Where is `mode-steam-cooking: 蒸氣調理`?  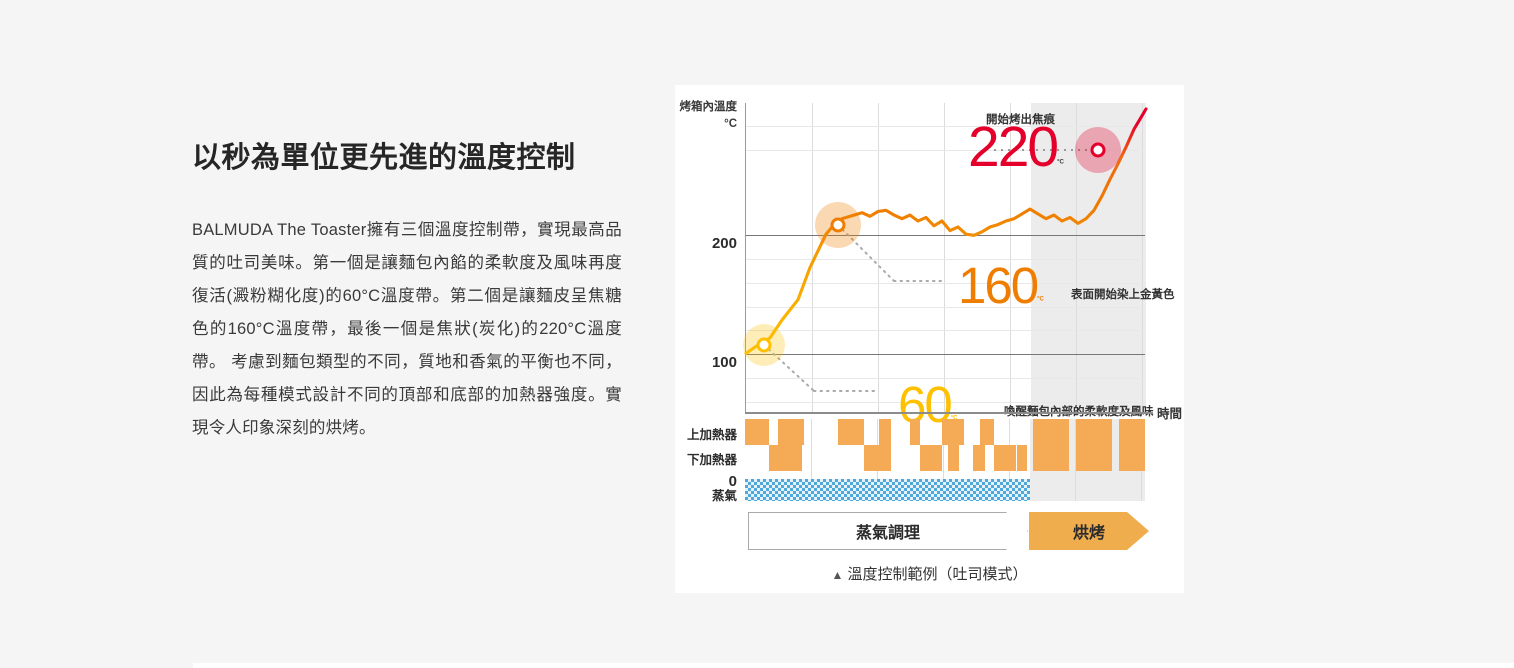
mode-steam-cooking: 蒸氣調理 is located at coordinates (888, 531).